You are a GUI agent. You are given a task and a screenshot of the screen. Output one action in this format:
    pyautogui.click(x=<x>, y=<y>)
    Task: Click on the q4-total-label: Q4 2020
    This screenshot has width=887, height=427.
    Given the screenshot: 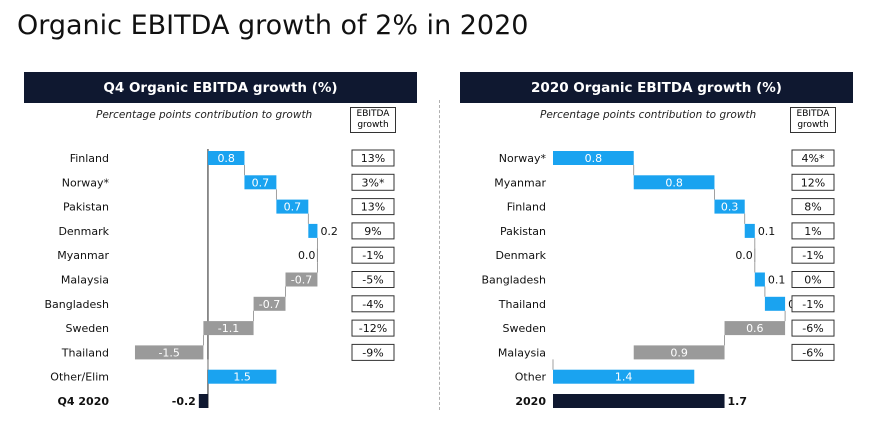 What is the action you would take?
    pyautogui.click(x=84, y=401)
    